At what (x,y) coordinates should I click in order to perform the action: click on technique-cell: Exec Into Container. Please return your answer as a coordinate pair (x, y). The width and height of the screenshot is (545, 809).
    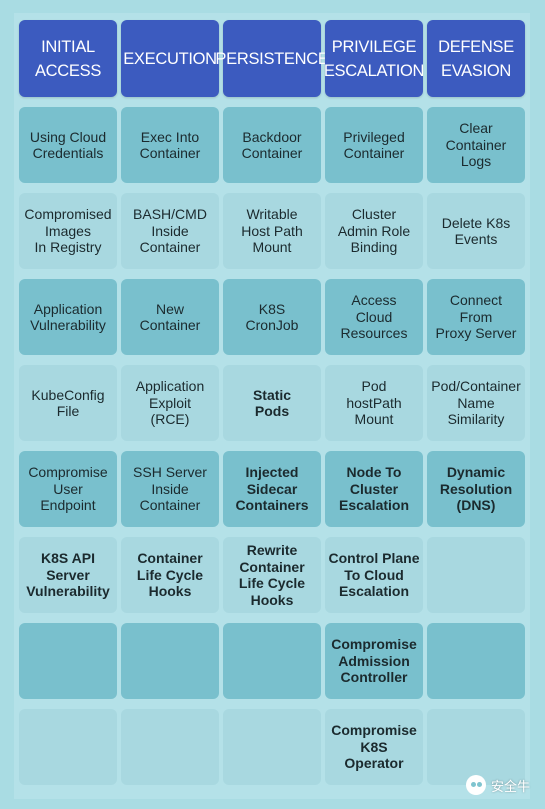
    Looking at the image, I should click on (170, 145).